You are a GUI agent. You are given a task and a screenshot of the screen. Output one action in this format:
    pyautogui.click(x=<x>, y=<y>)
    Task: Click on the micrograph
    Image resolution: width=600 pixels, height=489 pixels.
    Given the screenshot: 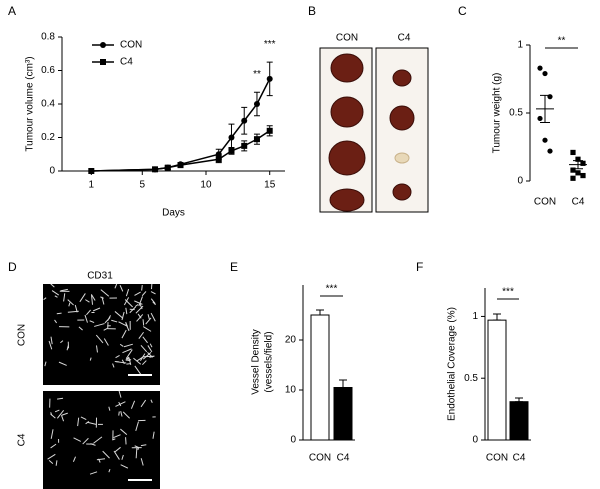 What is the action you would take?
    pyautogui.click(x=101, y=440)
    